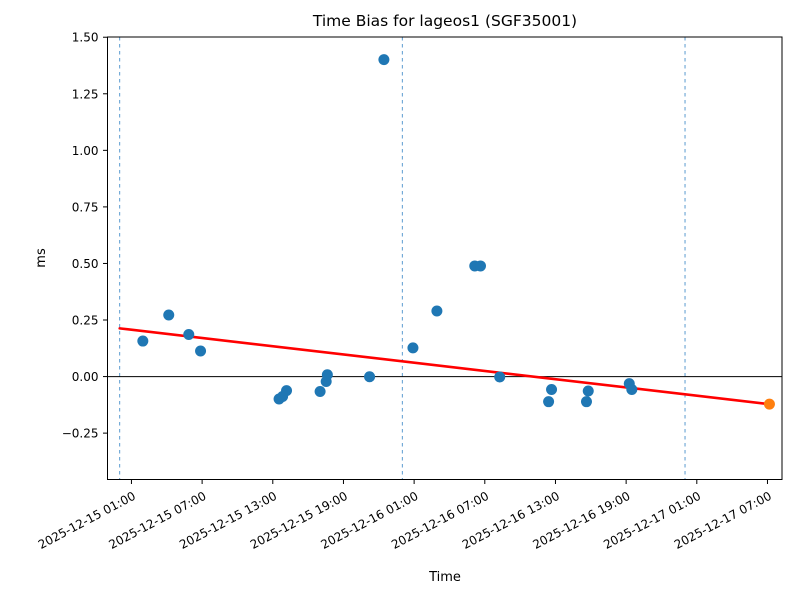  I want to click on y-axis-label: ms, so click(41, 258).